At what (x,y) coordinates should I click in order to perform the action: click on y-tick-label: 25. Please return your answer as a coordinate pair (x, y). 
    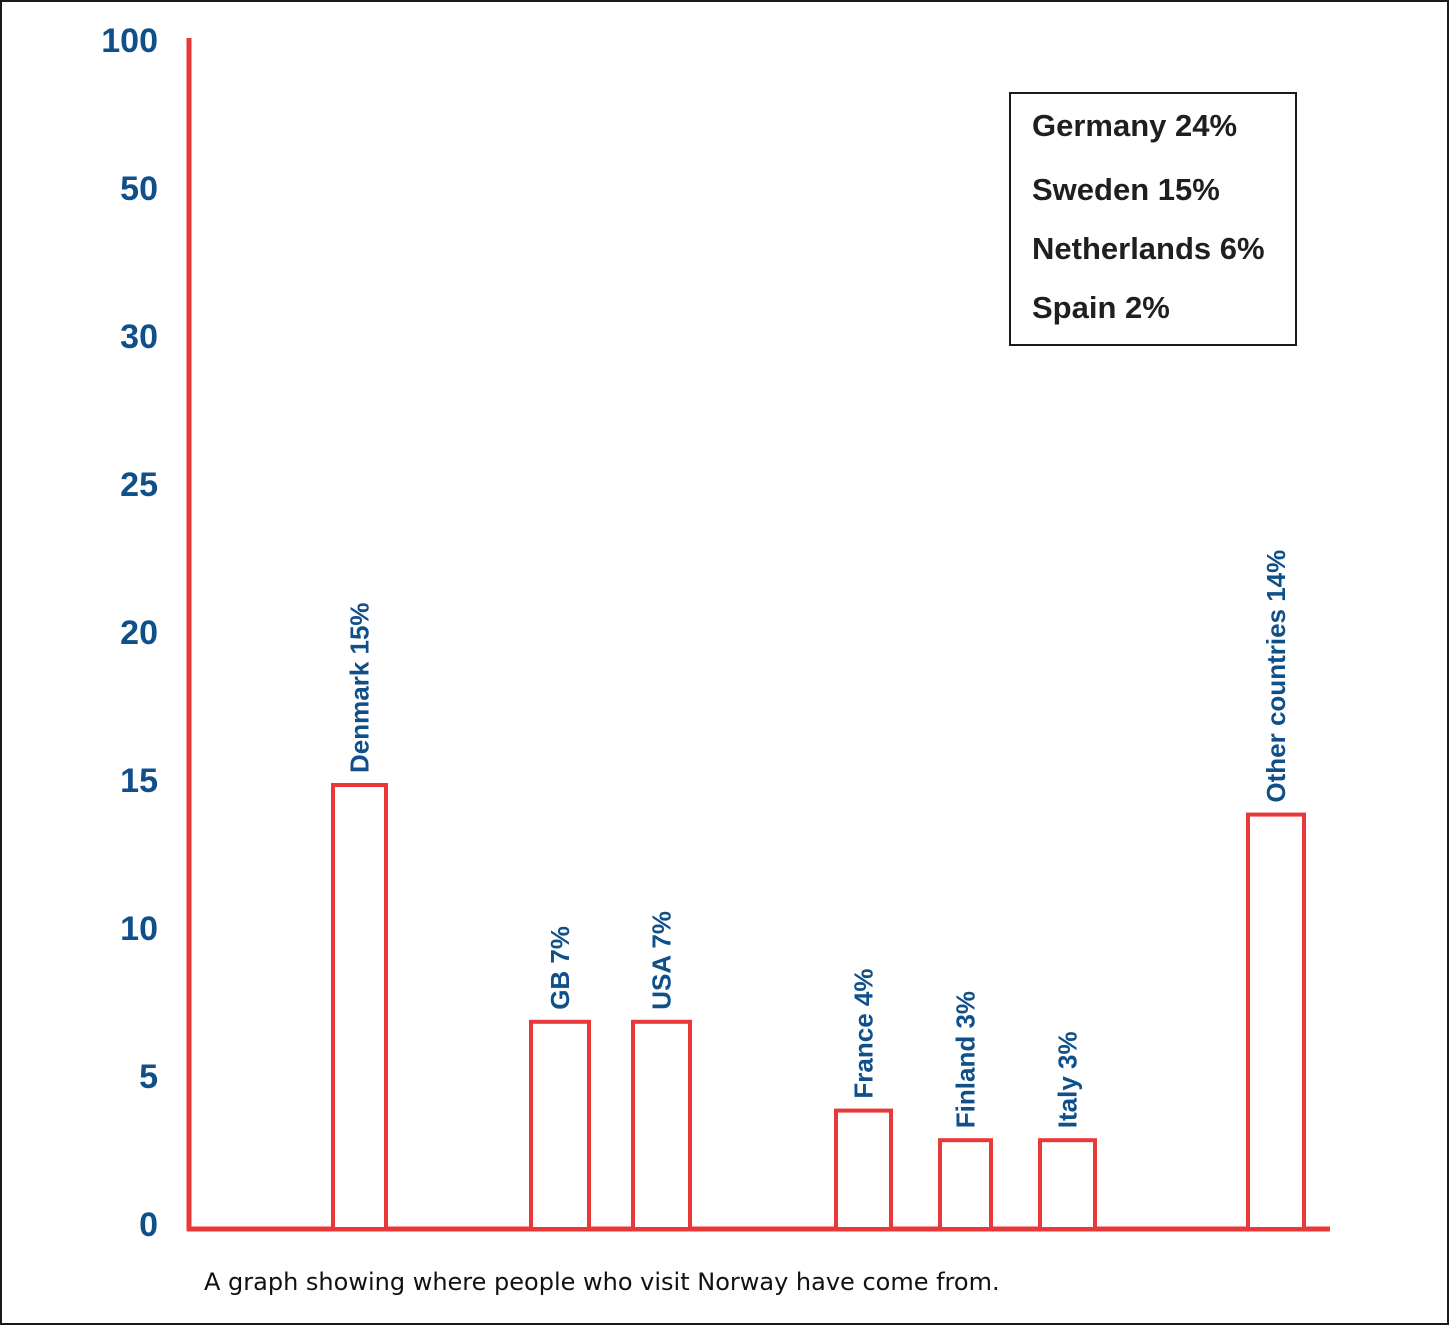
    Looking at the image, I should click on (139, 485).